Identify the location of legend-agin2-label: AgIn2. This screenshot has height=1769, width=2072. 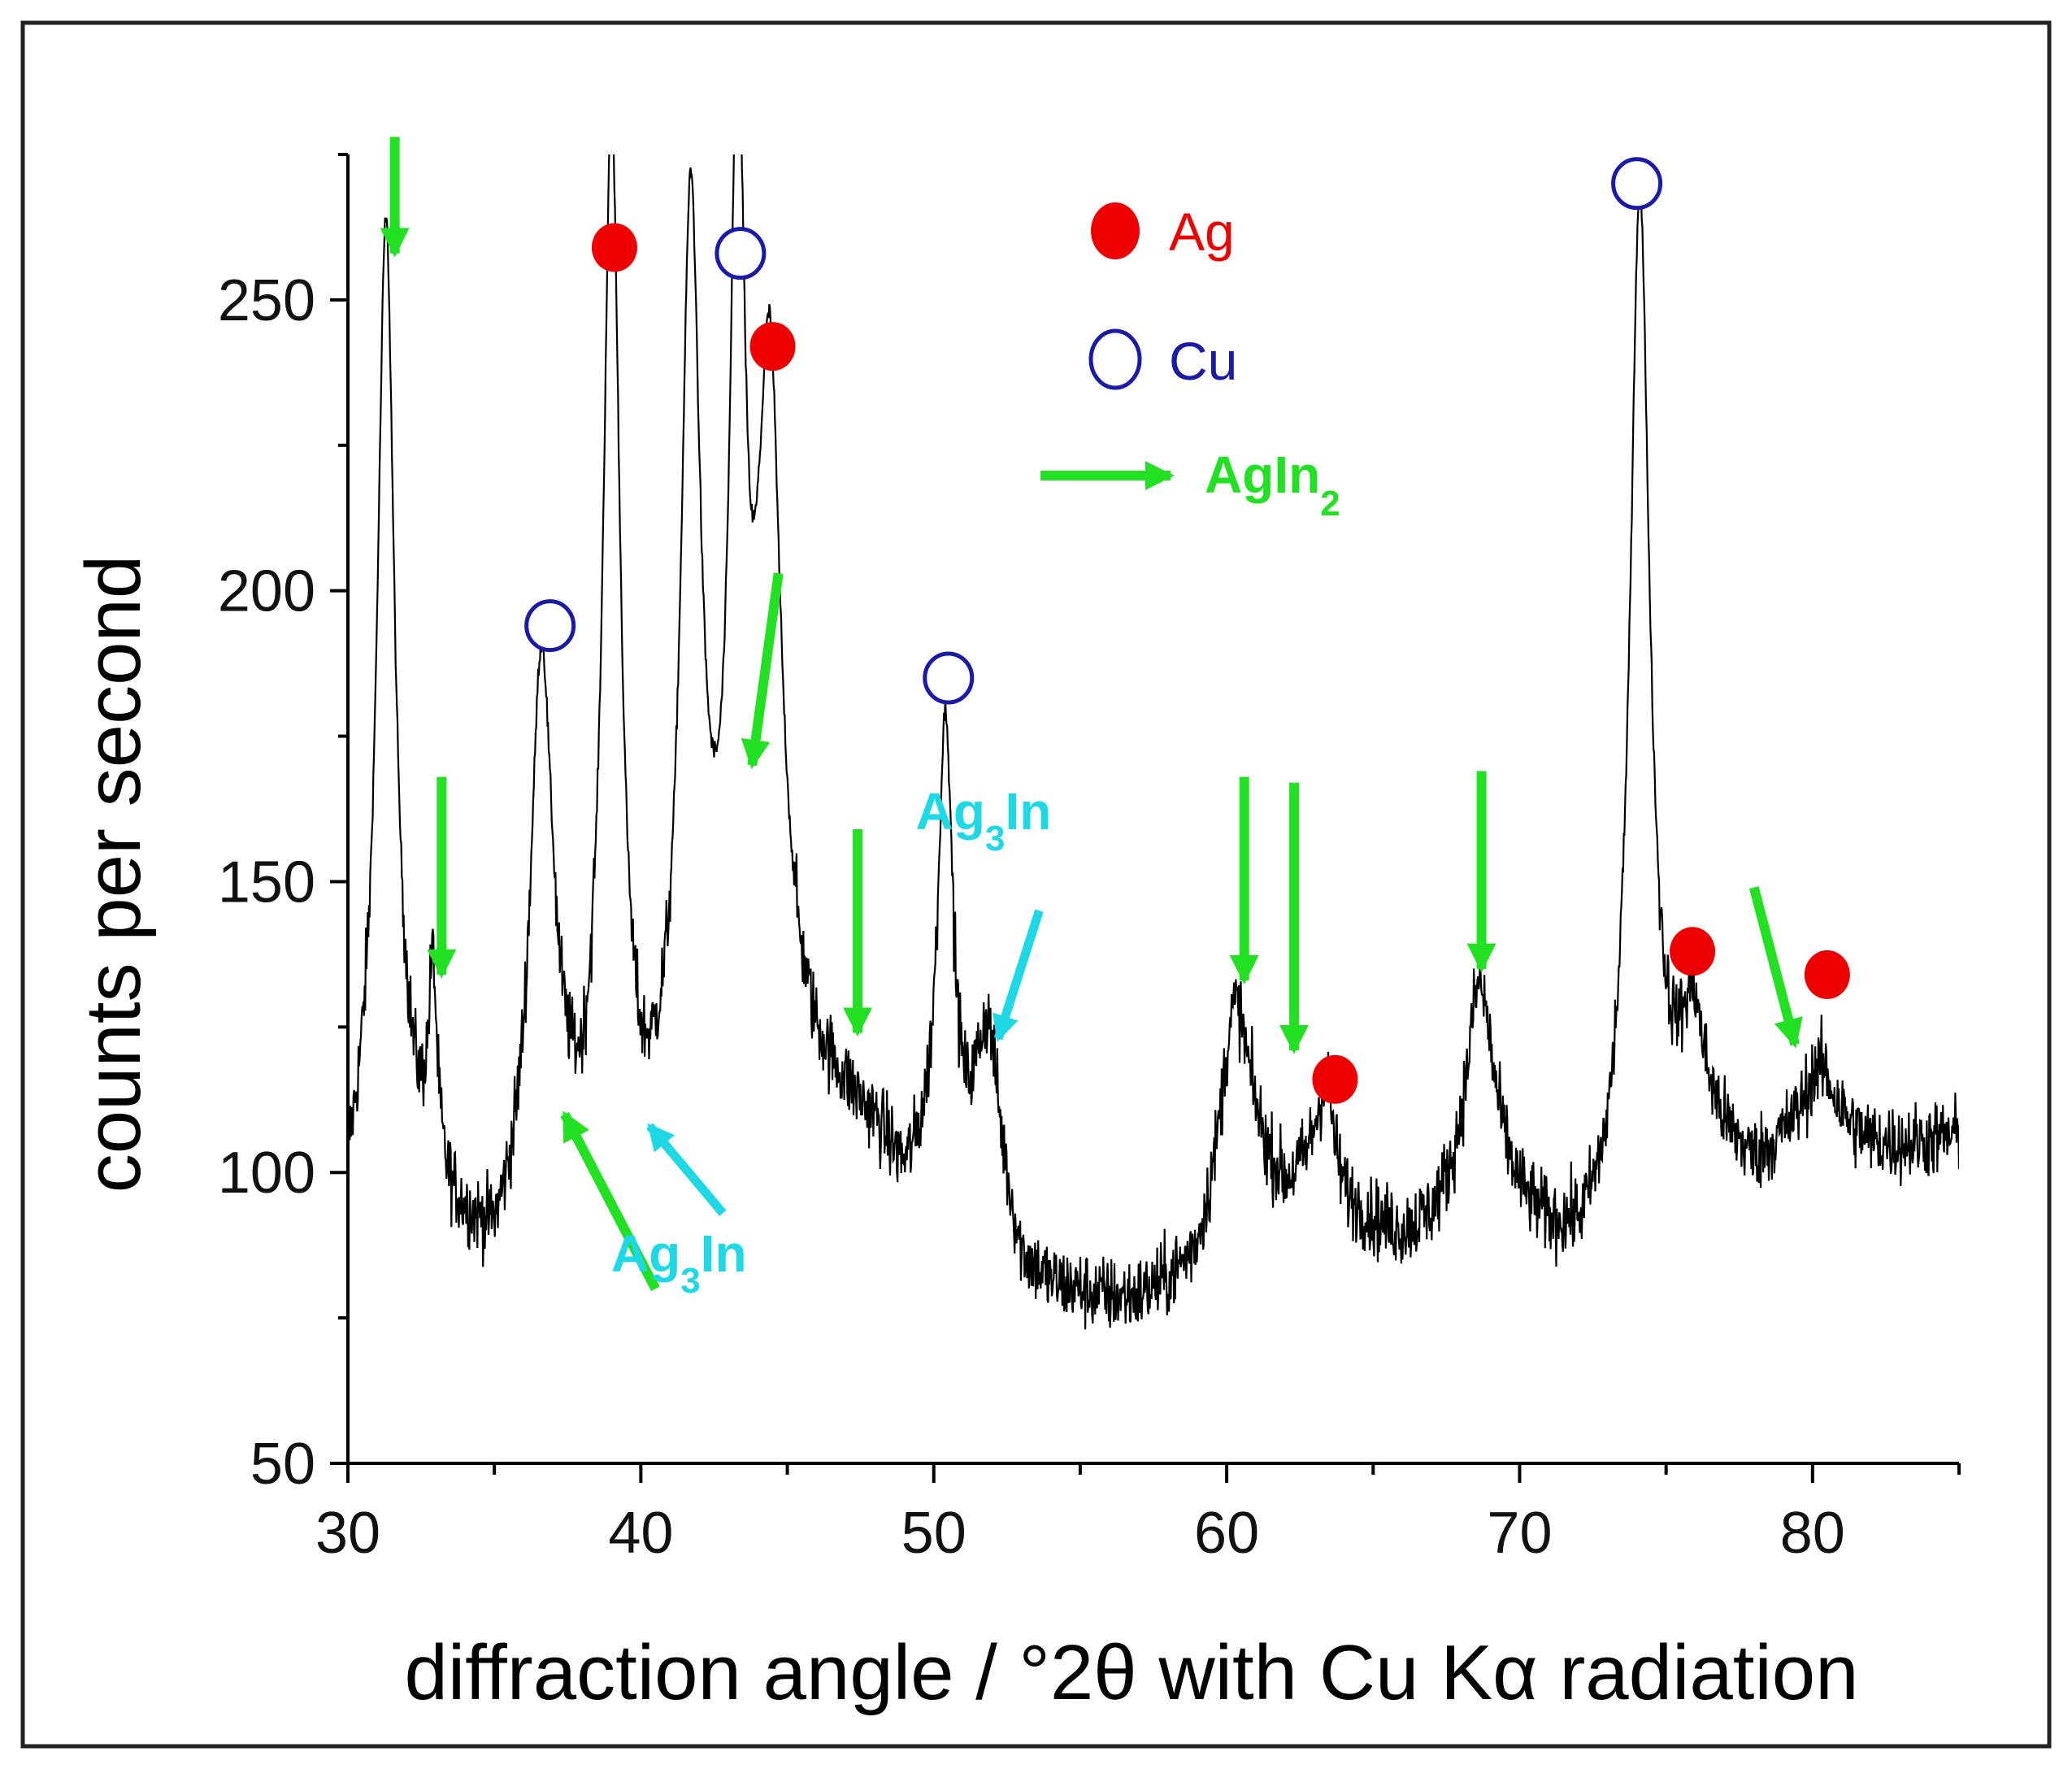
(1272, 485).